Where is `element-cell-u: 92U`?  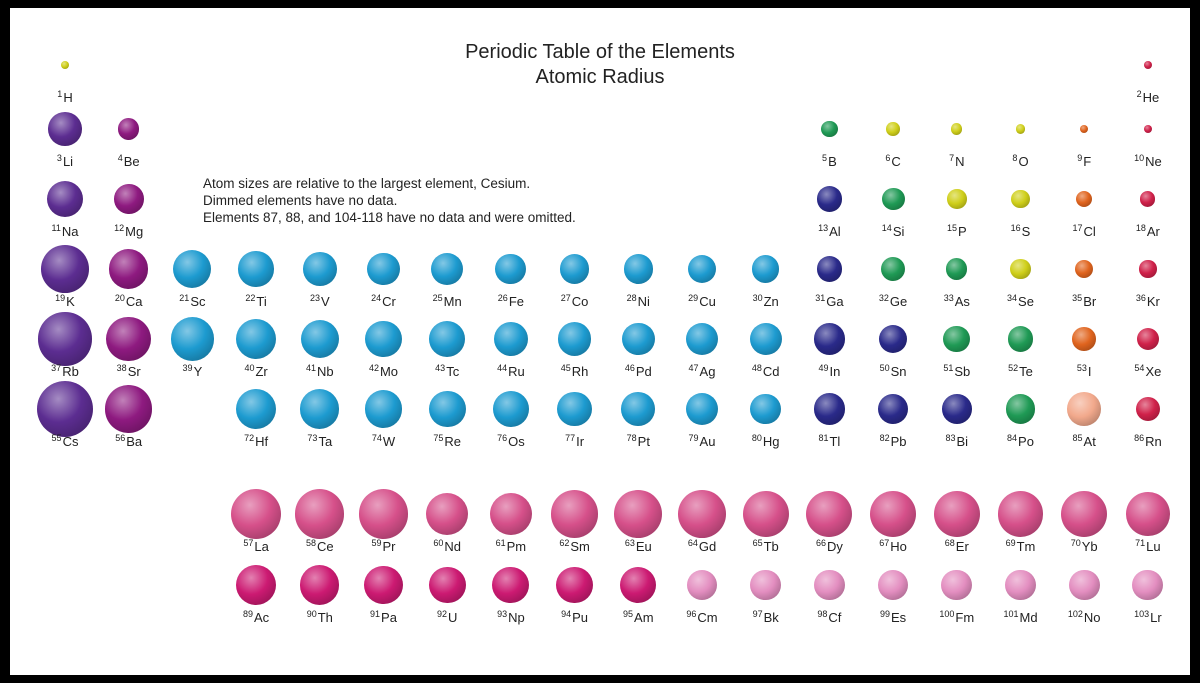 element-cell-u: 92U is located at coordinates (447, 598).